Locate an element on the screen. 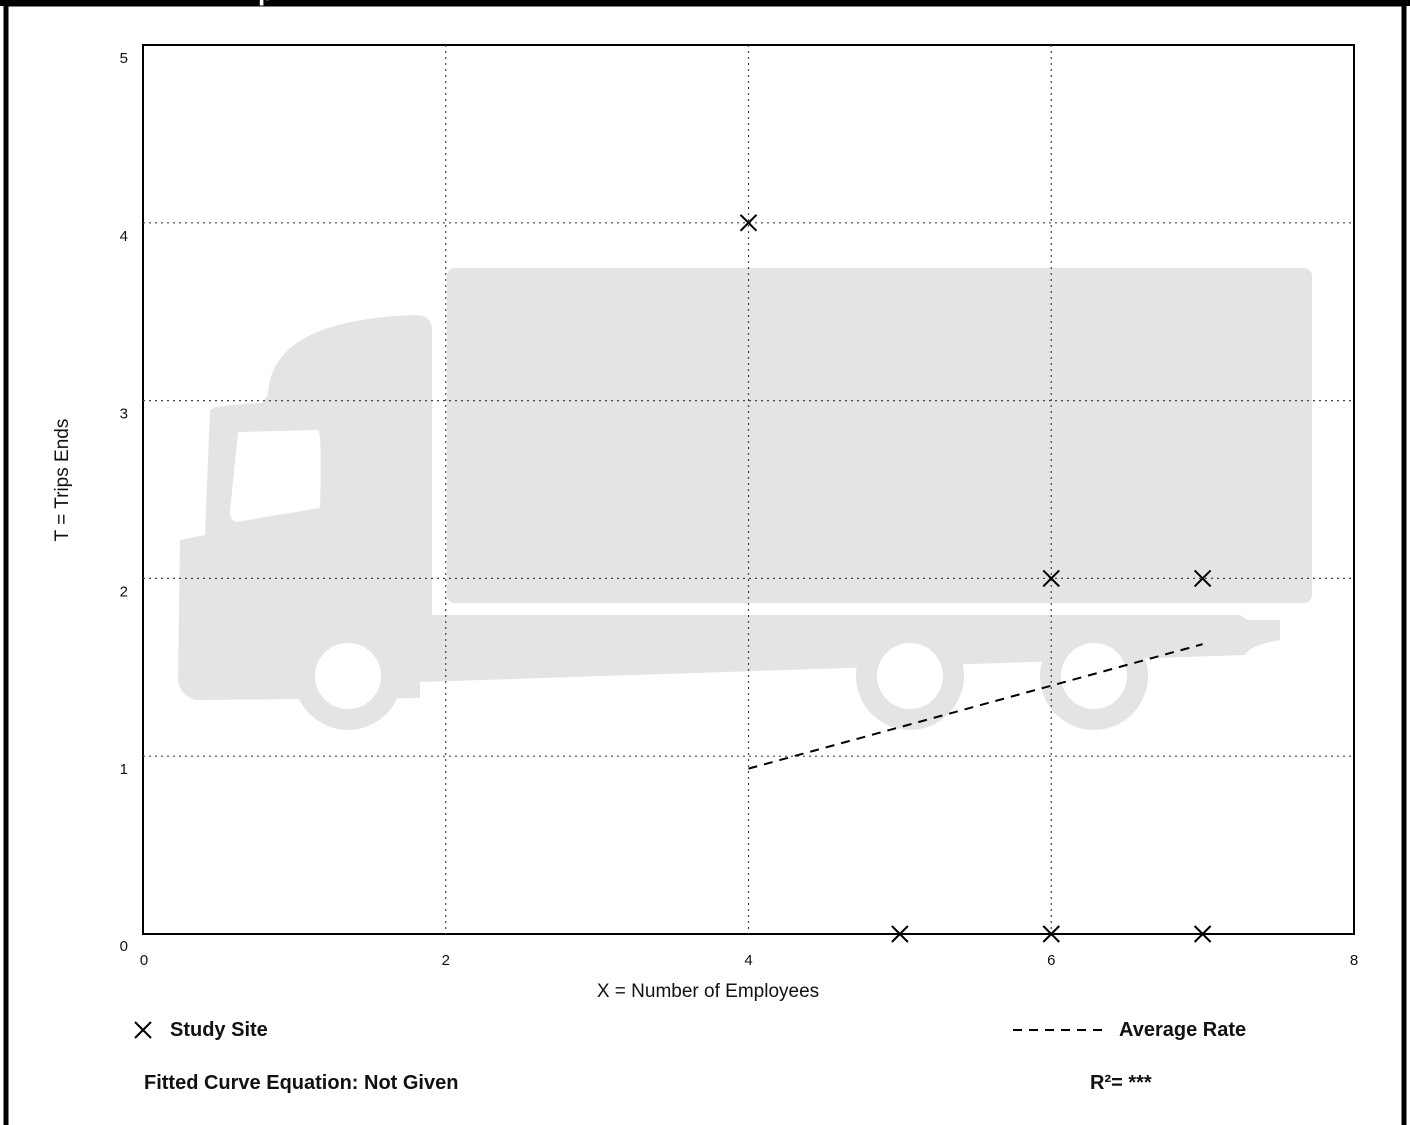  y-tick-label: 5 is located at coordinates (124, 58).